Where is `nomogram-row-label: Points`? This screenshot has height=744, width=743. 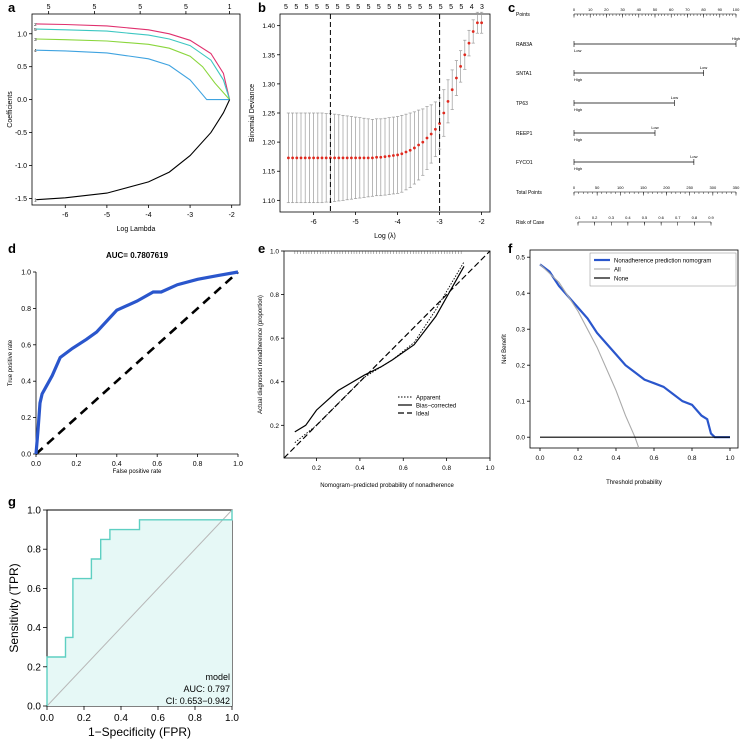
nomogram-row-label: Points is located at coordinates (523, 15).